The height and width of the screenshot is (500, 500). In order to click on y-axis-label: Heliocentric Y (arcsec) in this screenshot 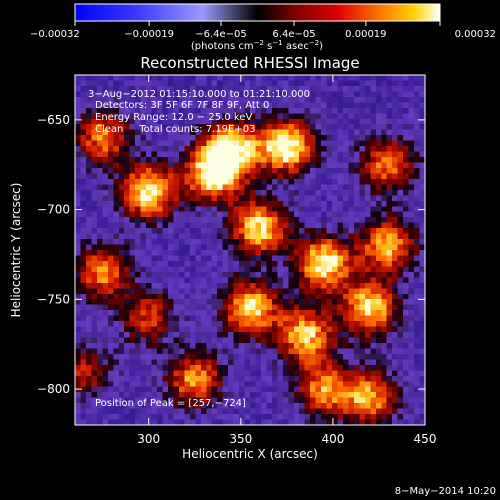, I will do `click(16, 250)`.